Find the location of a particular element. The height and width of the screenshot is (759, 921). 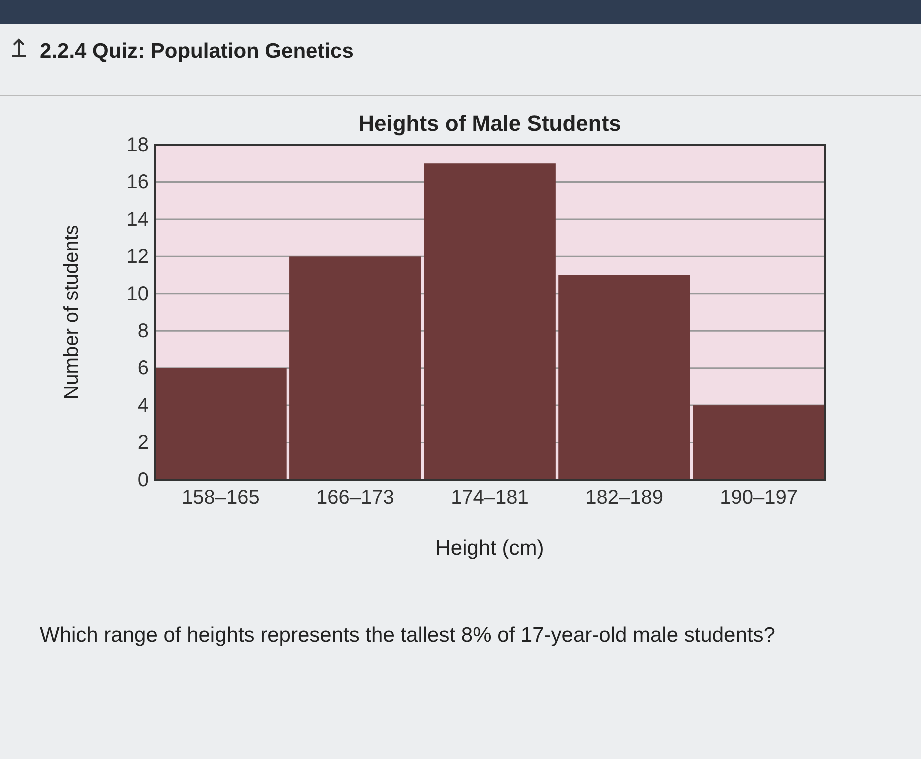

y-tick-label: 6 is located at coordinates (143, 369).